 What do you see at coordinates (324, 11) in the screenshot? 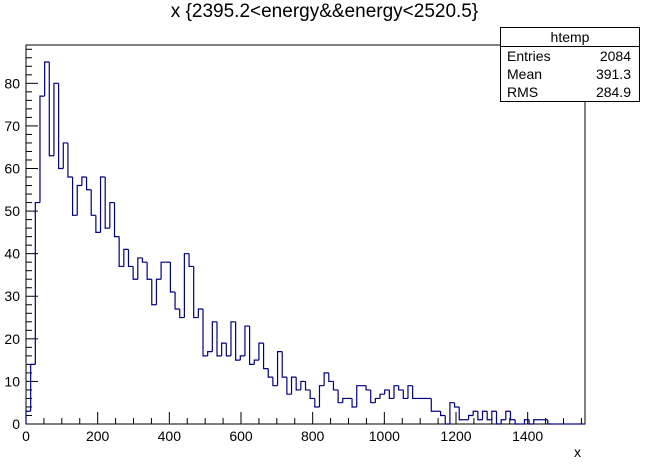
I see `chart-title: x {2395.2<energy&&energy<2520.5}` at bounding box center [324, 11].